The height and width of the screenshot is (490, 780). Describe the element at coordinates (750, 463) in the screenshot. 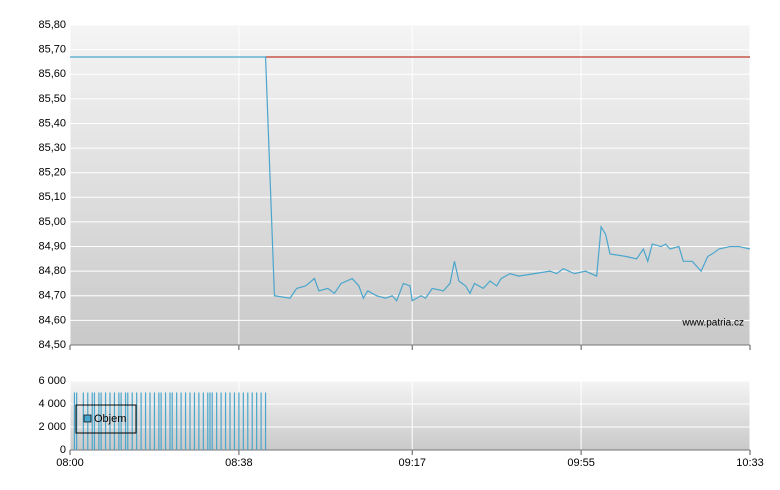

I see `x-tick-label: 10:33` at that location.